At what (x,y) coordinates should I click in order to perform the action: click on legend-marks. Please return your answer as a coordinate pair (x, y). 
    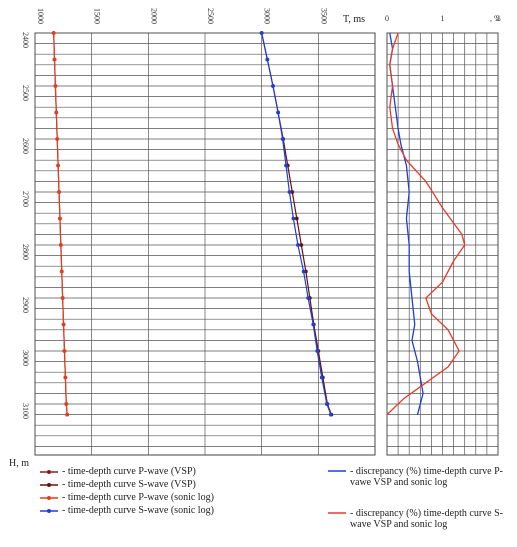
    Looking at the image, I should click on (193, 492).